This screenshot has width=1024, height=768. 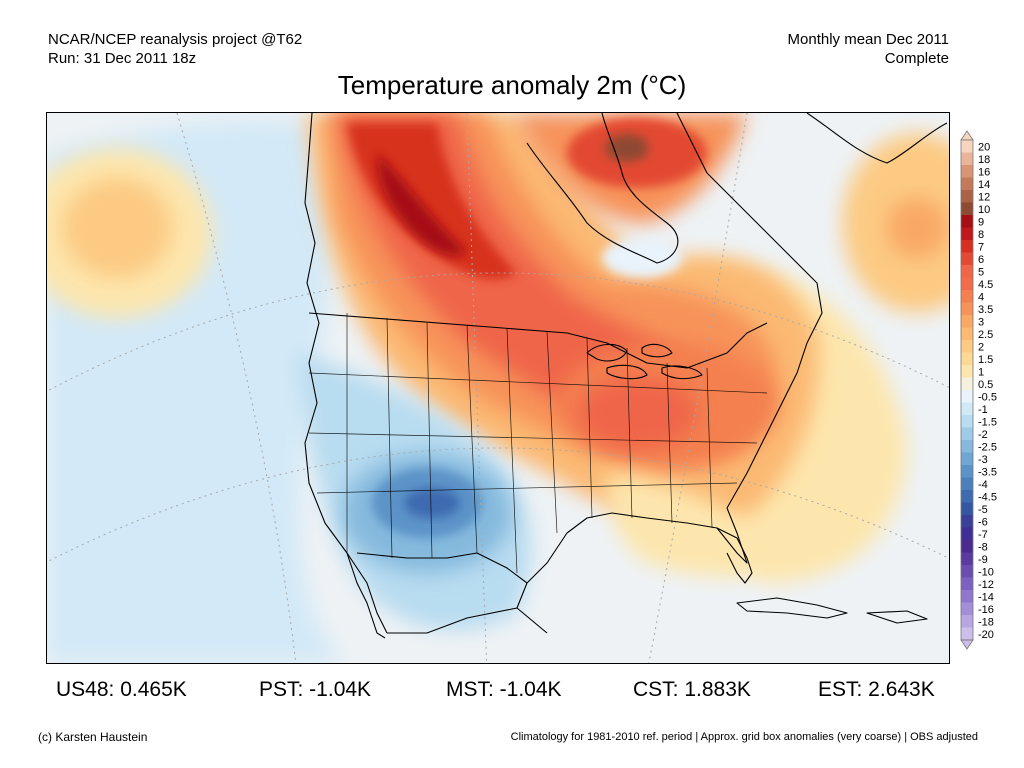 I want to click on legend-label: 20, so click(x=984, y=147).